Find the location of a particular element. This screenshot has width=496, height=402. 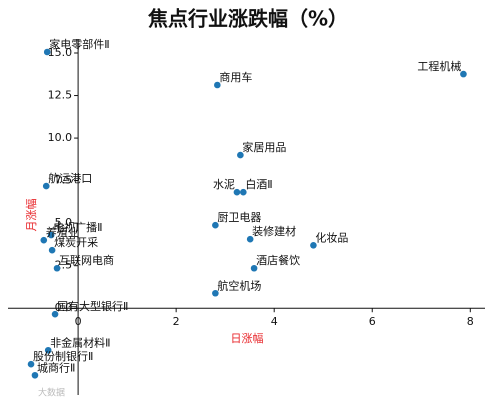

y-tick-label: 15.0 is located at coordinates (60, 52).